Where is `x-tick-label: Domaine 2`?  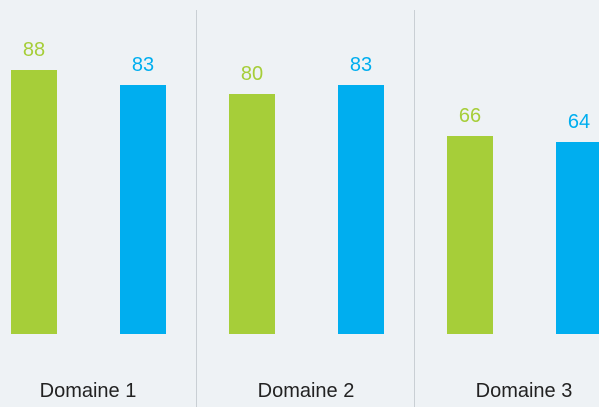 x-tick-label: Domaine 2 is located at coordinates (306, 391).